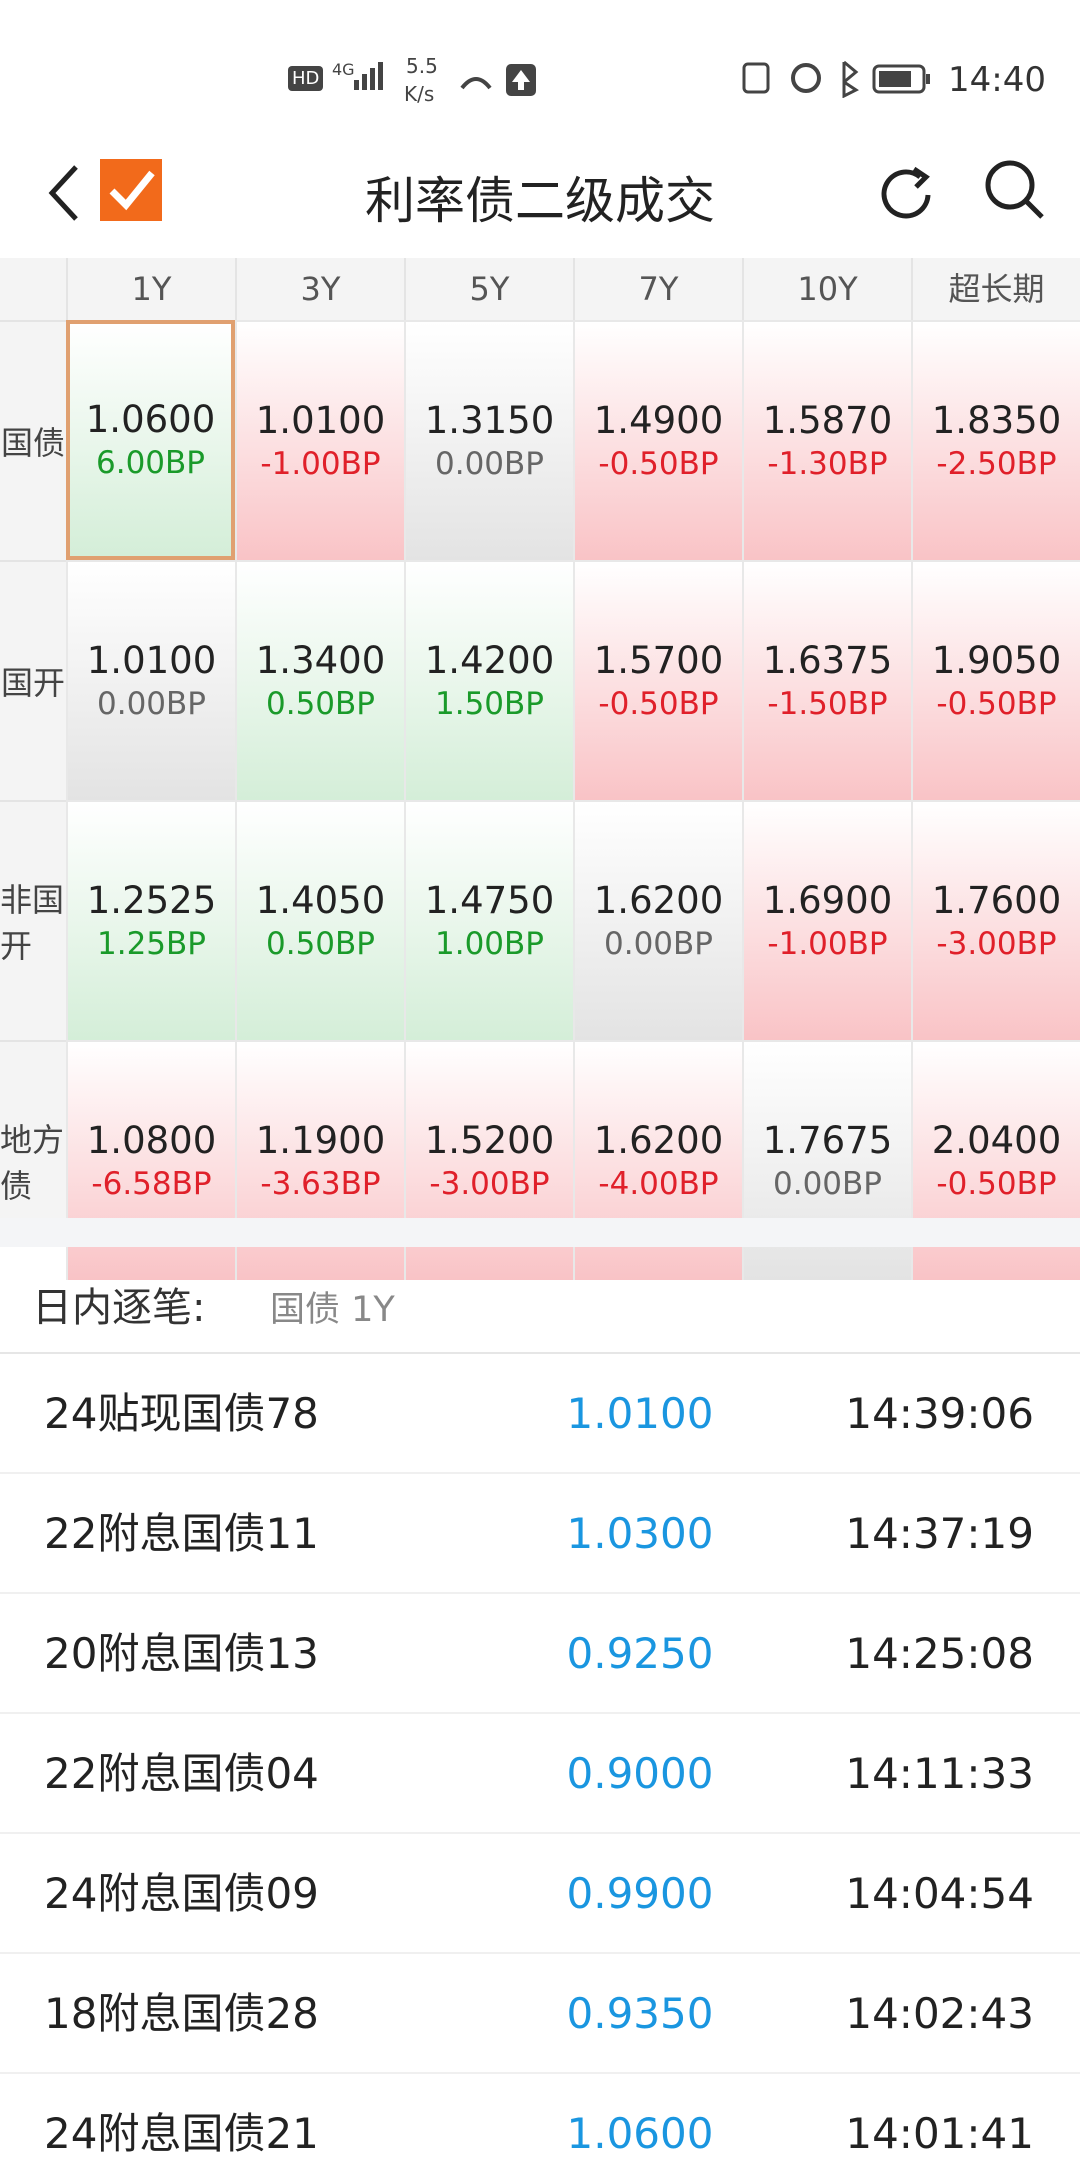 This screenshot has height=2160, width=1080. I want to click on yield-value: 1.3400, so click(320, 660).